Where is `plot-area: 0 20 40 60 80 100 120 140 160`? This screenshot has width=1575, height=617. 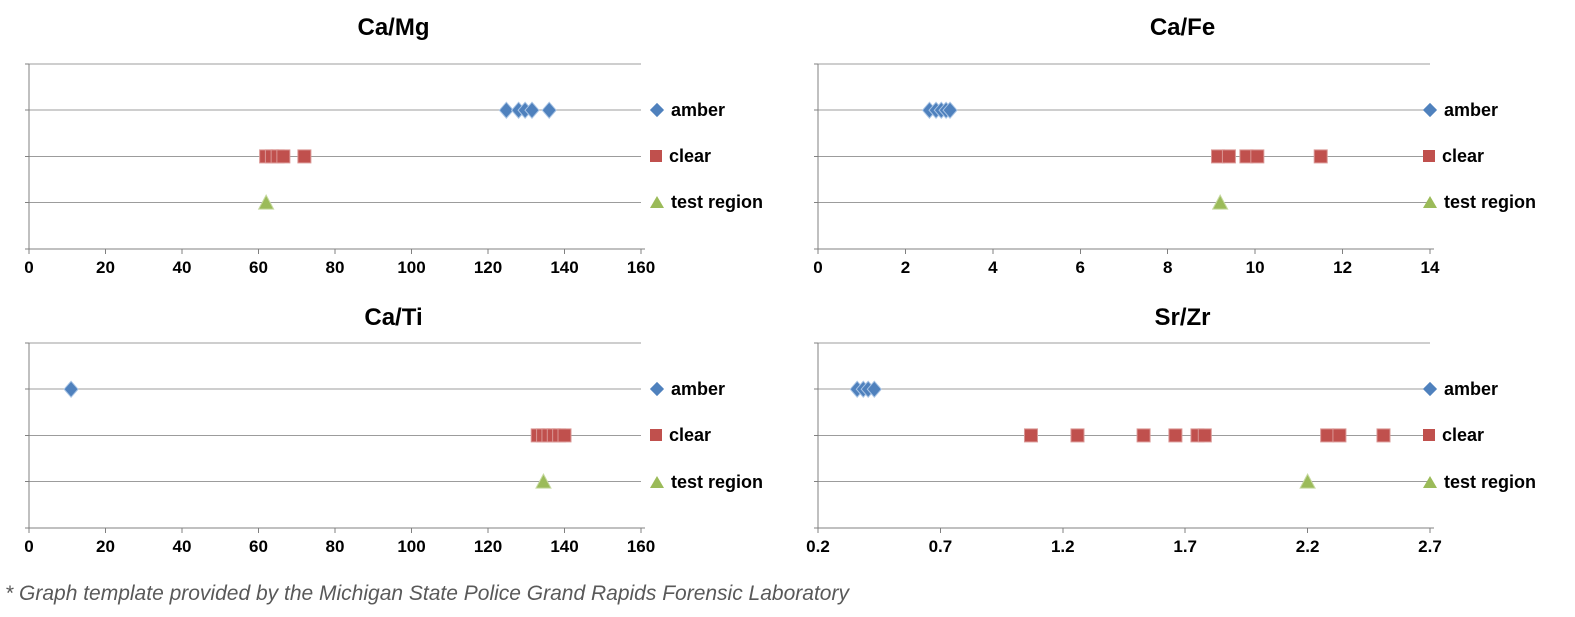 plot-area: 0 20 40 60 80 100 120 140 160 is located at coordinates (339, 449).